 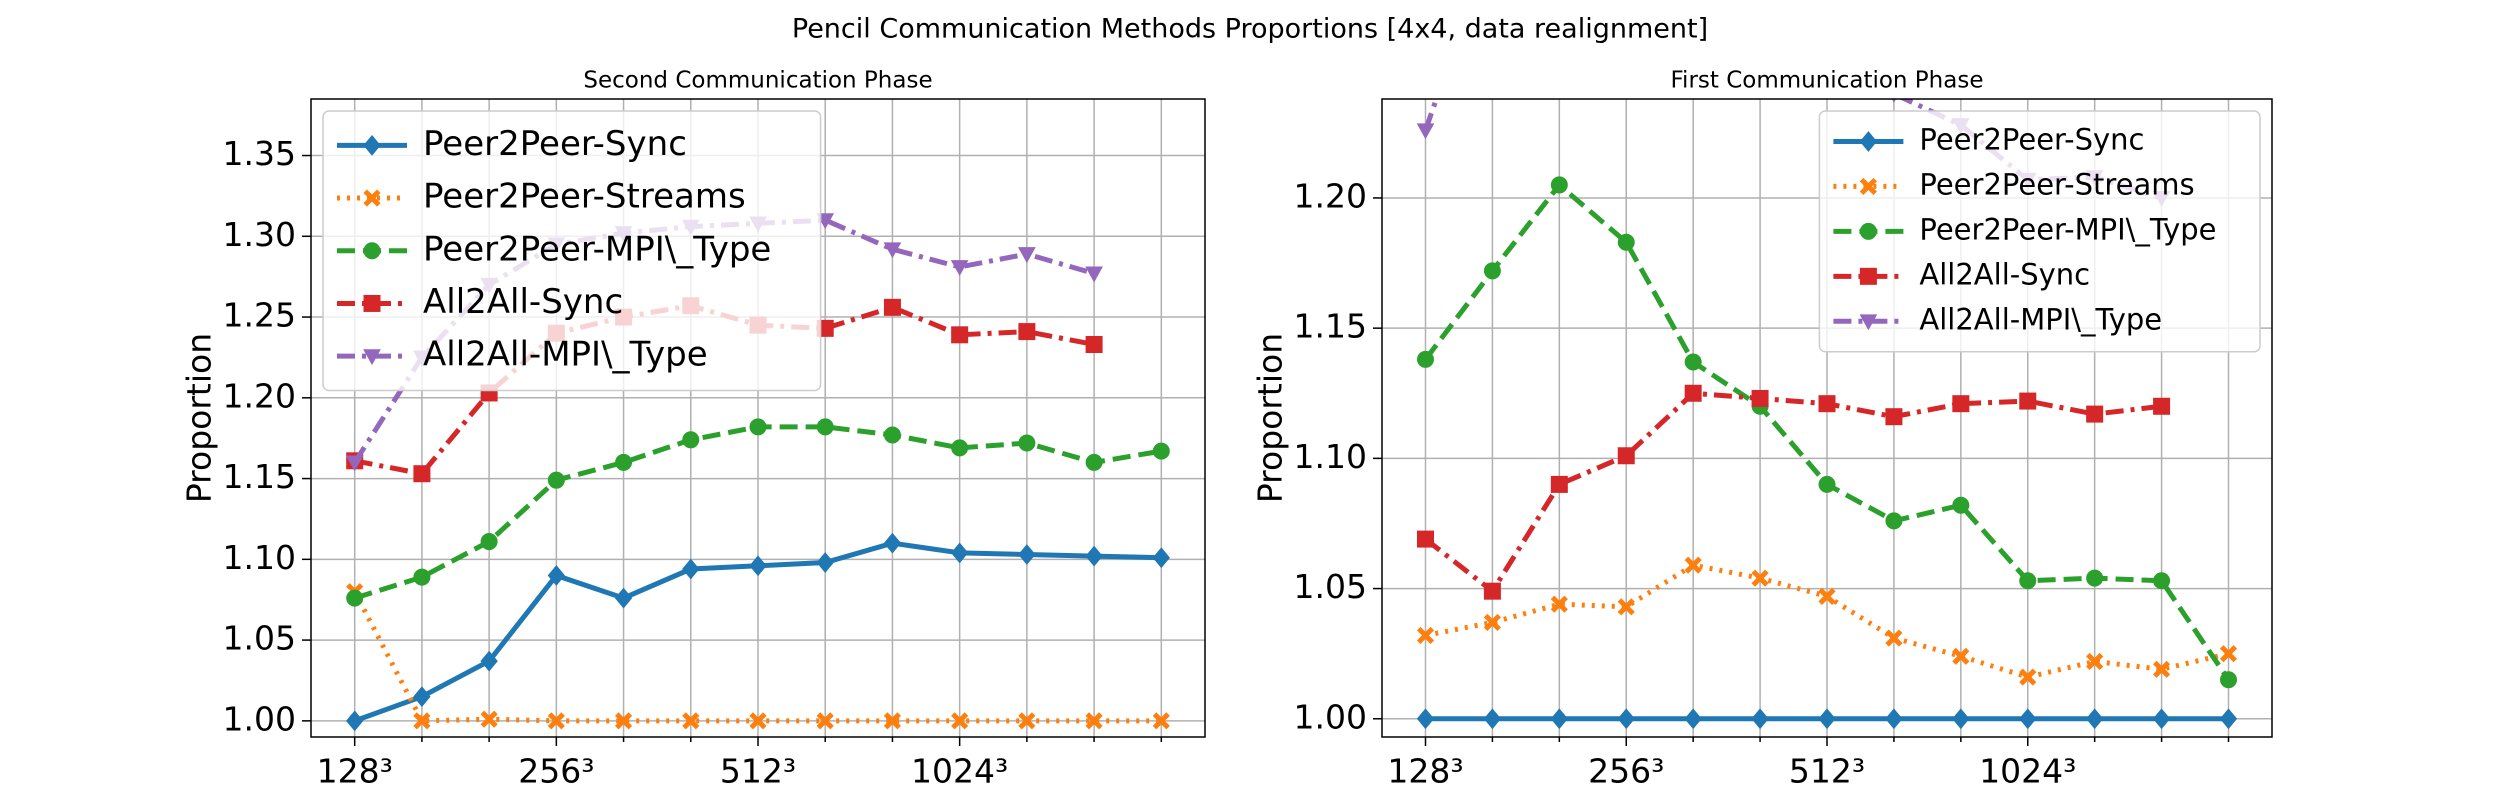 I want to click on y-tick-label: 1.00, so click(x=259, y=718).